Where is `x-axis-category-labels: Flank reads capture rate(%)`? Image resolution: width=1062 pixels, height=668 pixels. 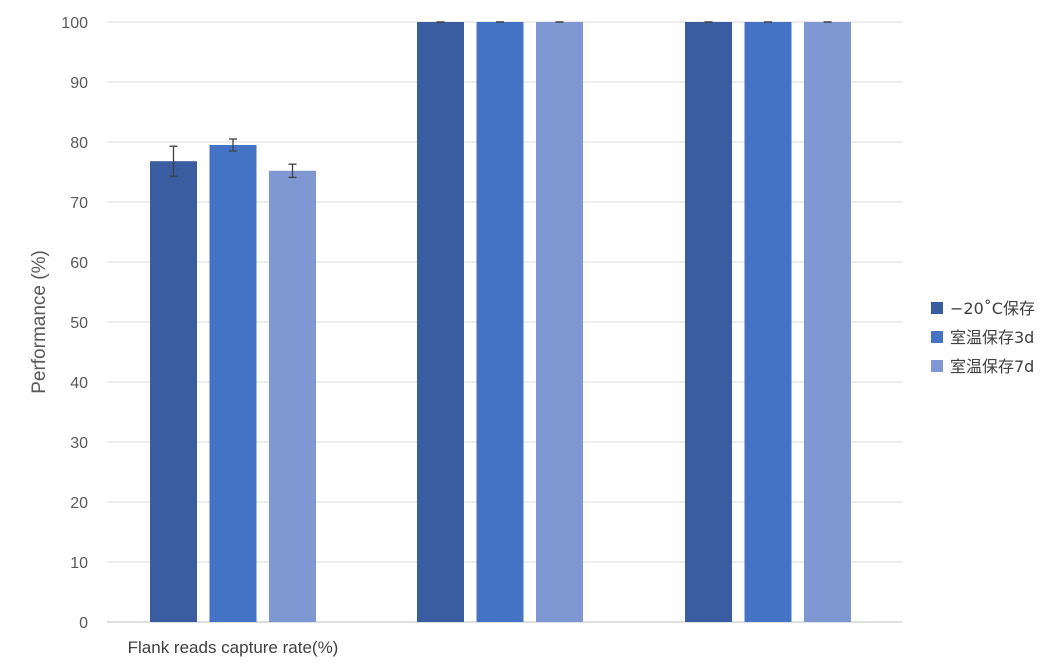 x-axis-category-labels: Flank reads capture rate(%) is located at coordinates (233, 647).